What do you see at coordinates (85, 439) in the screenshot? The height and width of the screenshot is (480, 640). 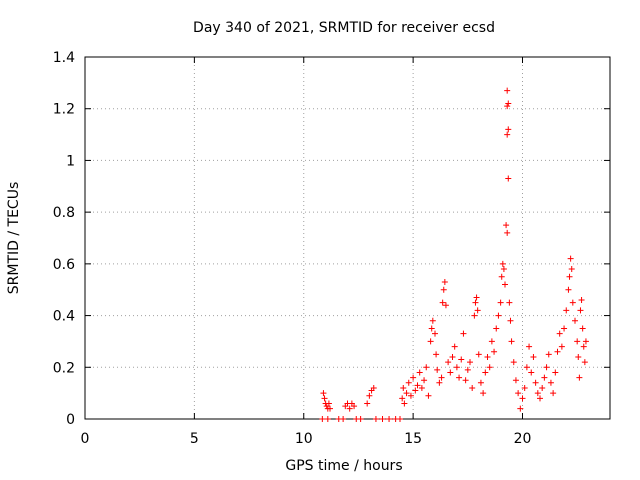 I see `x-tick-label: 0` at bounding box center [85, 439].